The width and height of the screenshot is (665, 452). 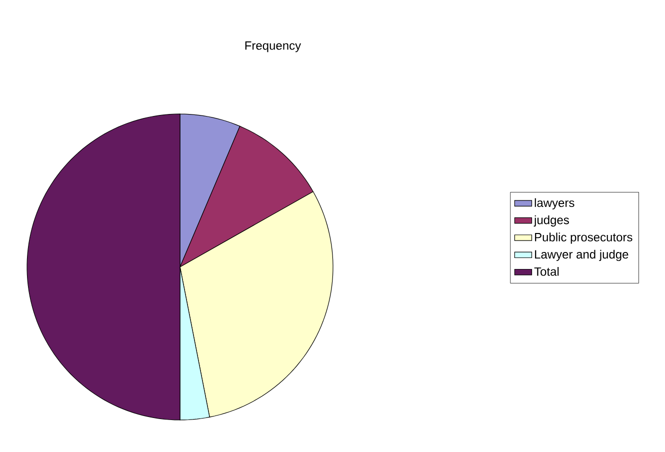 I want to click on legend-label: lawyers, so click(x=554, y=204).